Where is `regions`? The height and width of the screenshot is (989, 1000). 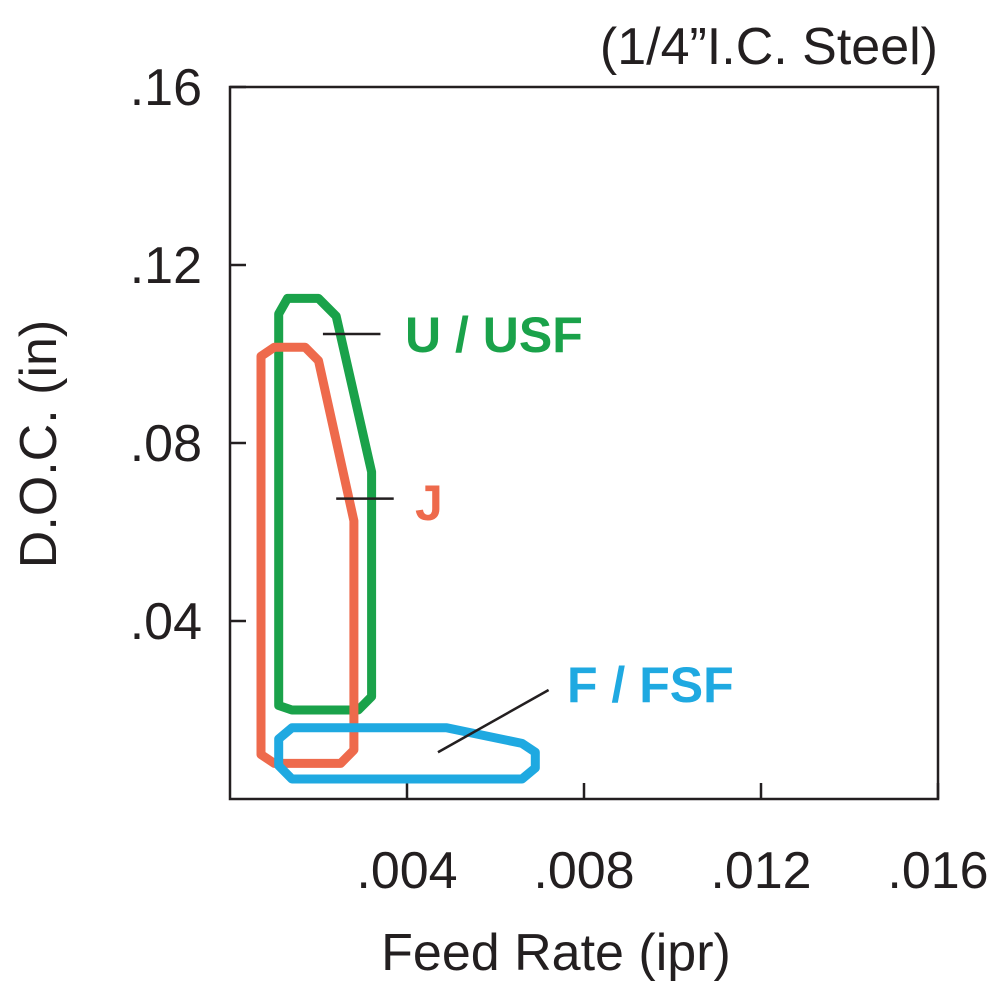 regions is located at coordinates (398, 538).